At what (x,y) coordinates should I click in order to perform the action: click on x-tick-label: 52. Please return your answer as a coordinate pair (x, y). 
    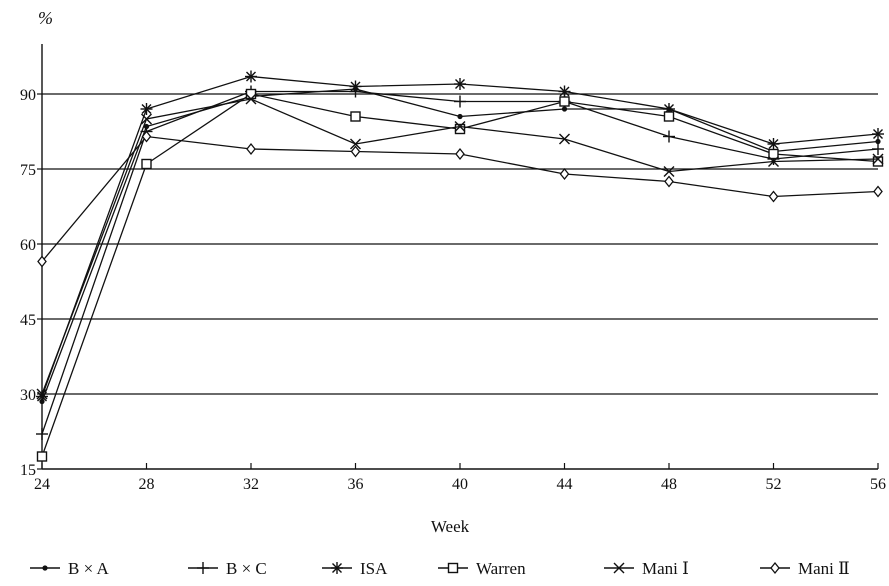
    Looking at the image, I should click on (774, 484).